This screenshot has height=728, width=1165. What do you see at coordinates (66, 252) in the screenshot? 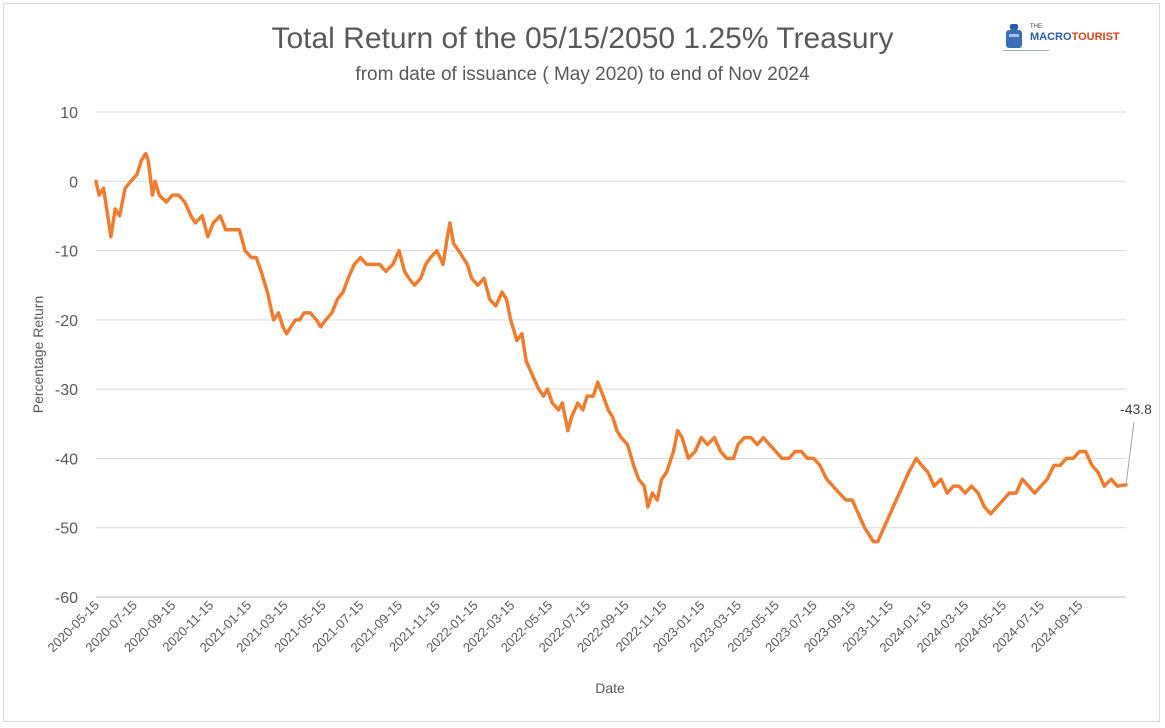
I see `y-tick-label: -10` at bounding box center [66, 252].